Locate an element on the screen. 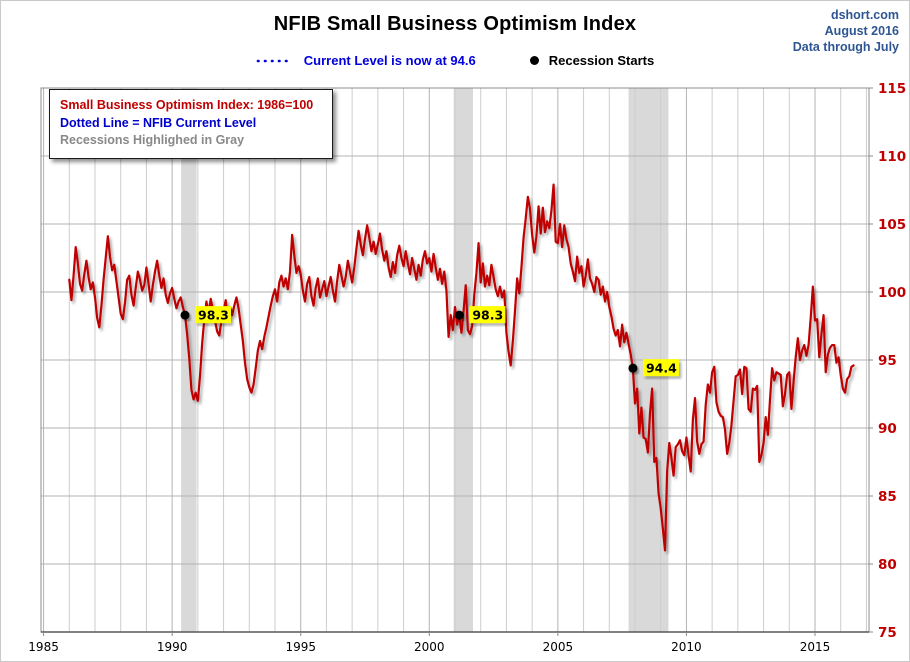  source-note: Data through July is located at coordinates (845, 47).